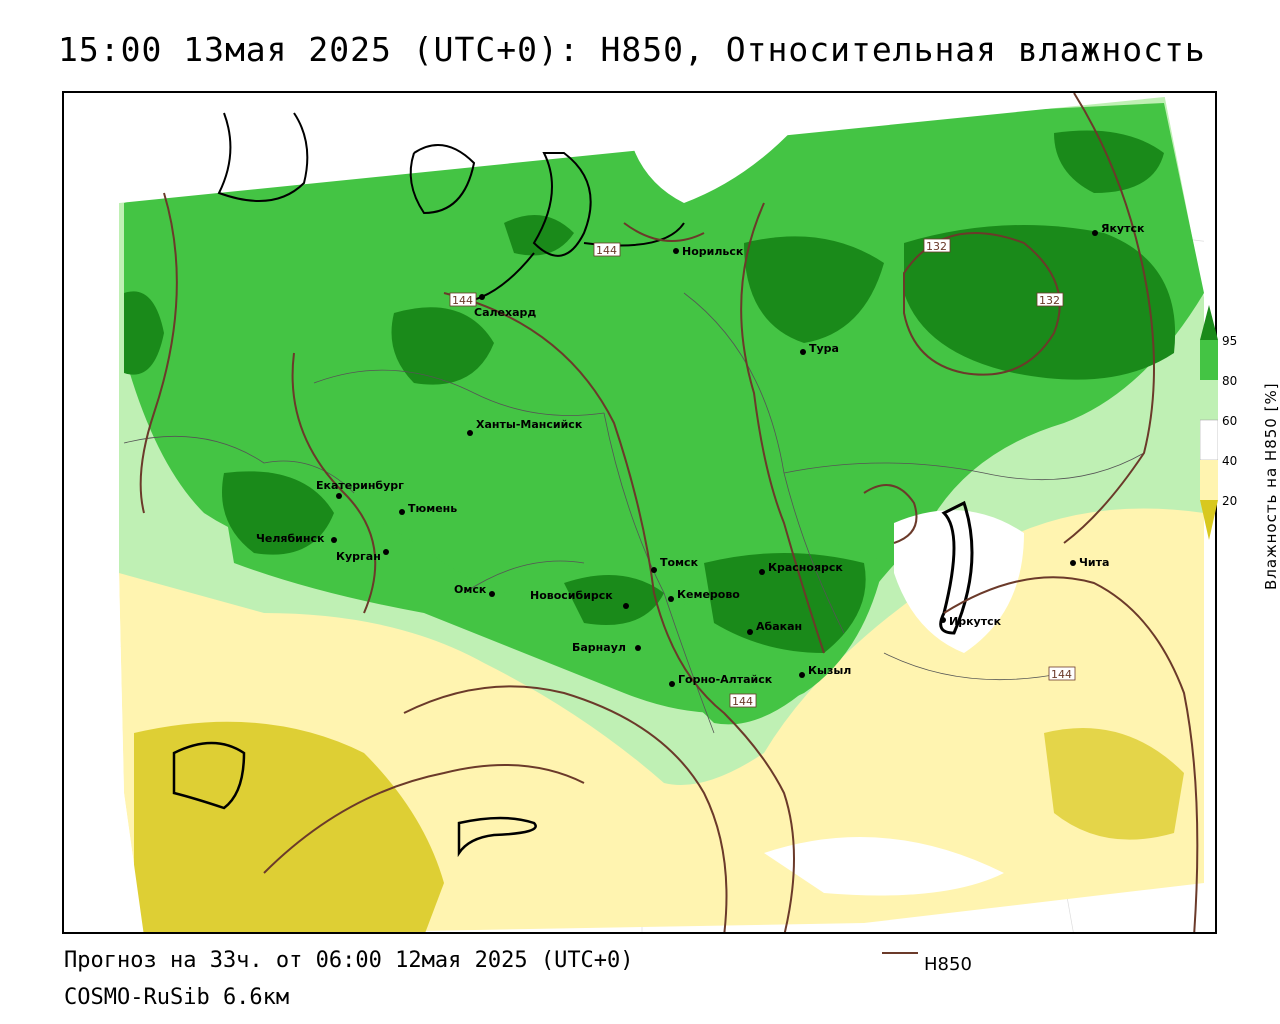  I want to click on city-label: Новосибирск, so click(571, 595).